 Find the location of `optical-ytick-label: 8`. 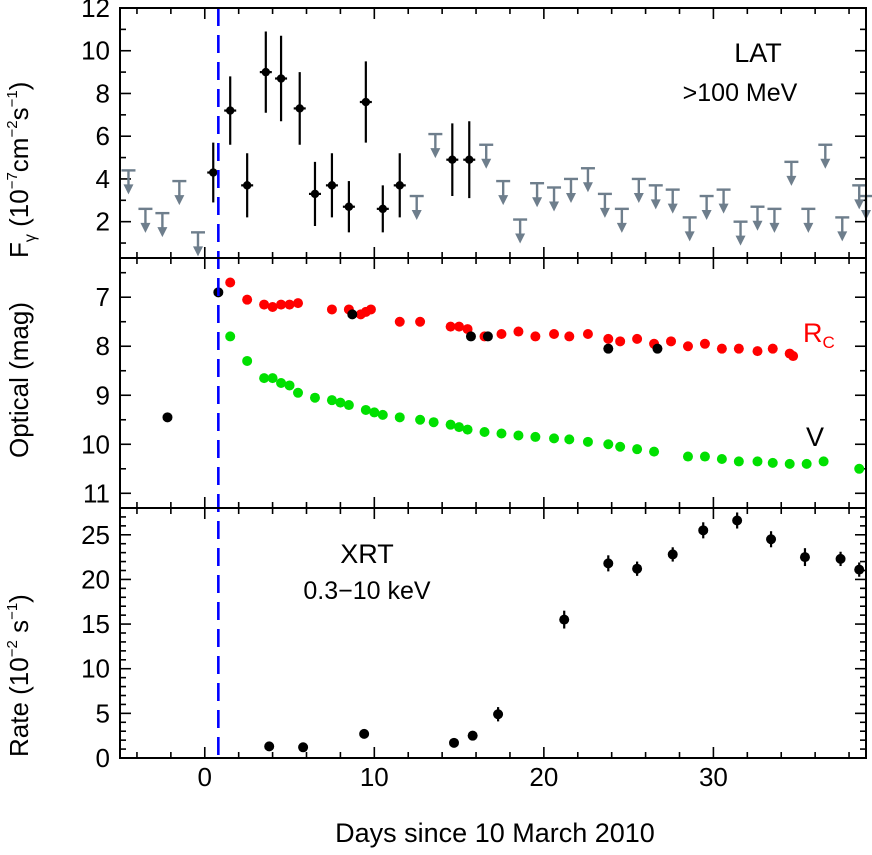

optical-ytick-label: 8 is located at coordinates (103, 346).